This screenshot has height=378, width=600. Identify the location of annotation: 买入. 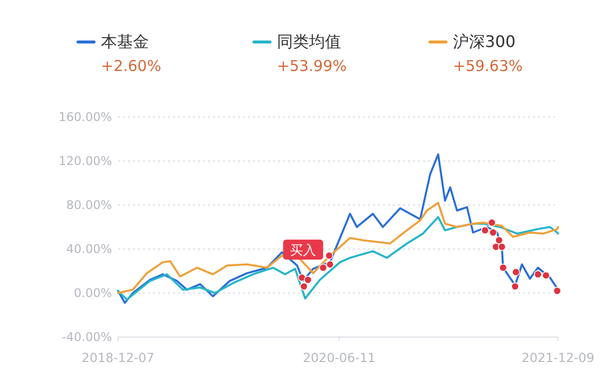
(303, 251).